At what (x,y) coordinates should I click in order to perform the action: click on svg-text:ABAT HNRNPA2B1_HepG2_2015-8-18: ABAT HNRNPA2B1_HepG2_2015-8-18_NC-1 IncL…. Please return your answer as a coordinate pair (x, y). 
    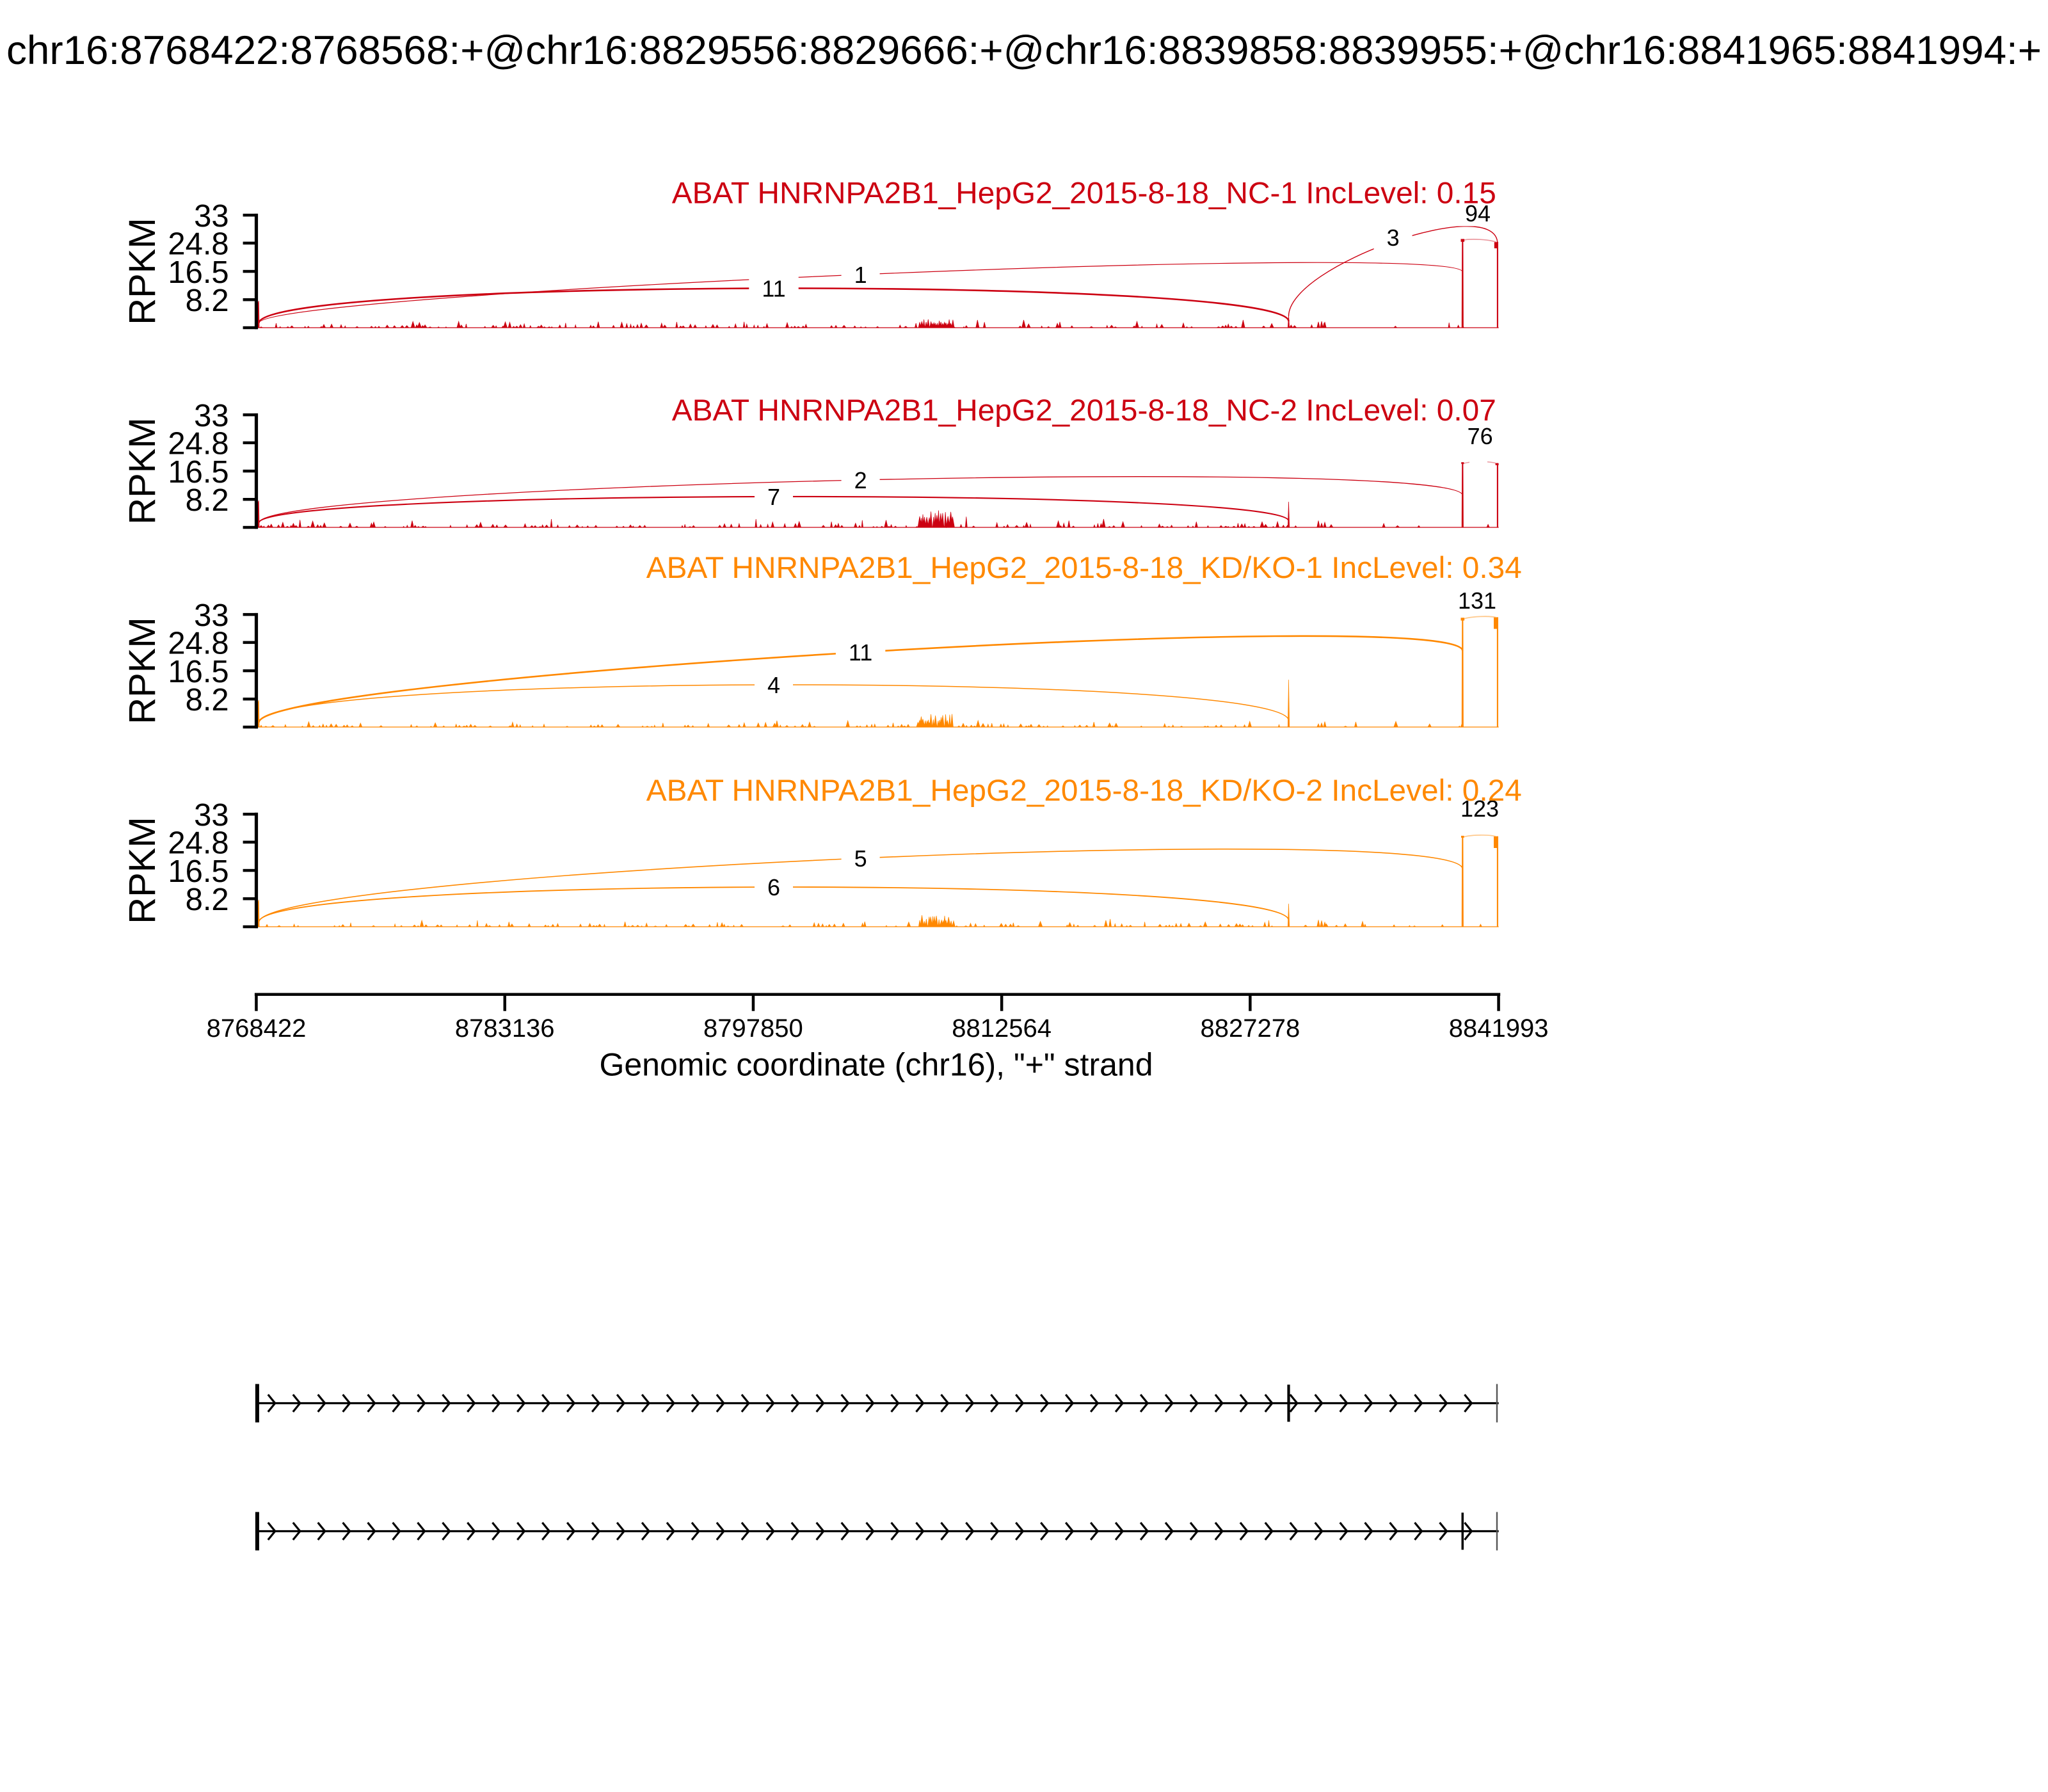
    Looking at the image, I should click on (1084, 193).